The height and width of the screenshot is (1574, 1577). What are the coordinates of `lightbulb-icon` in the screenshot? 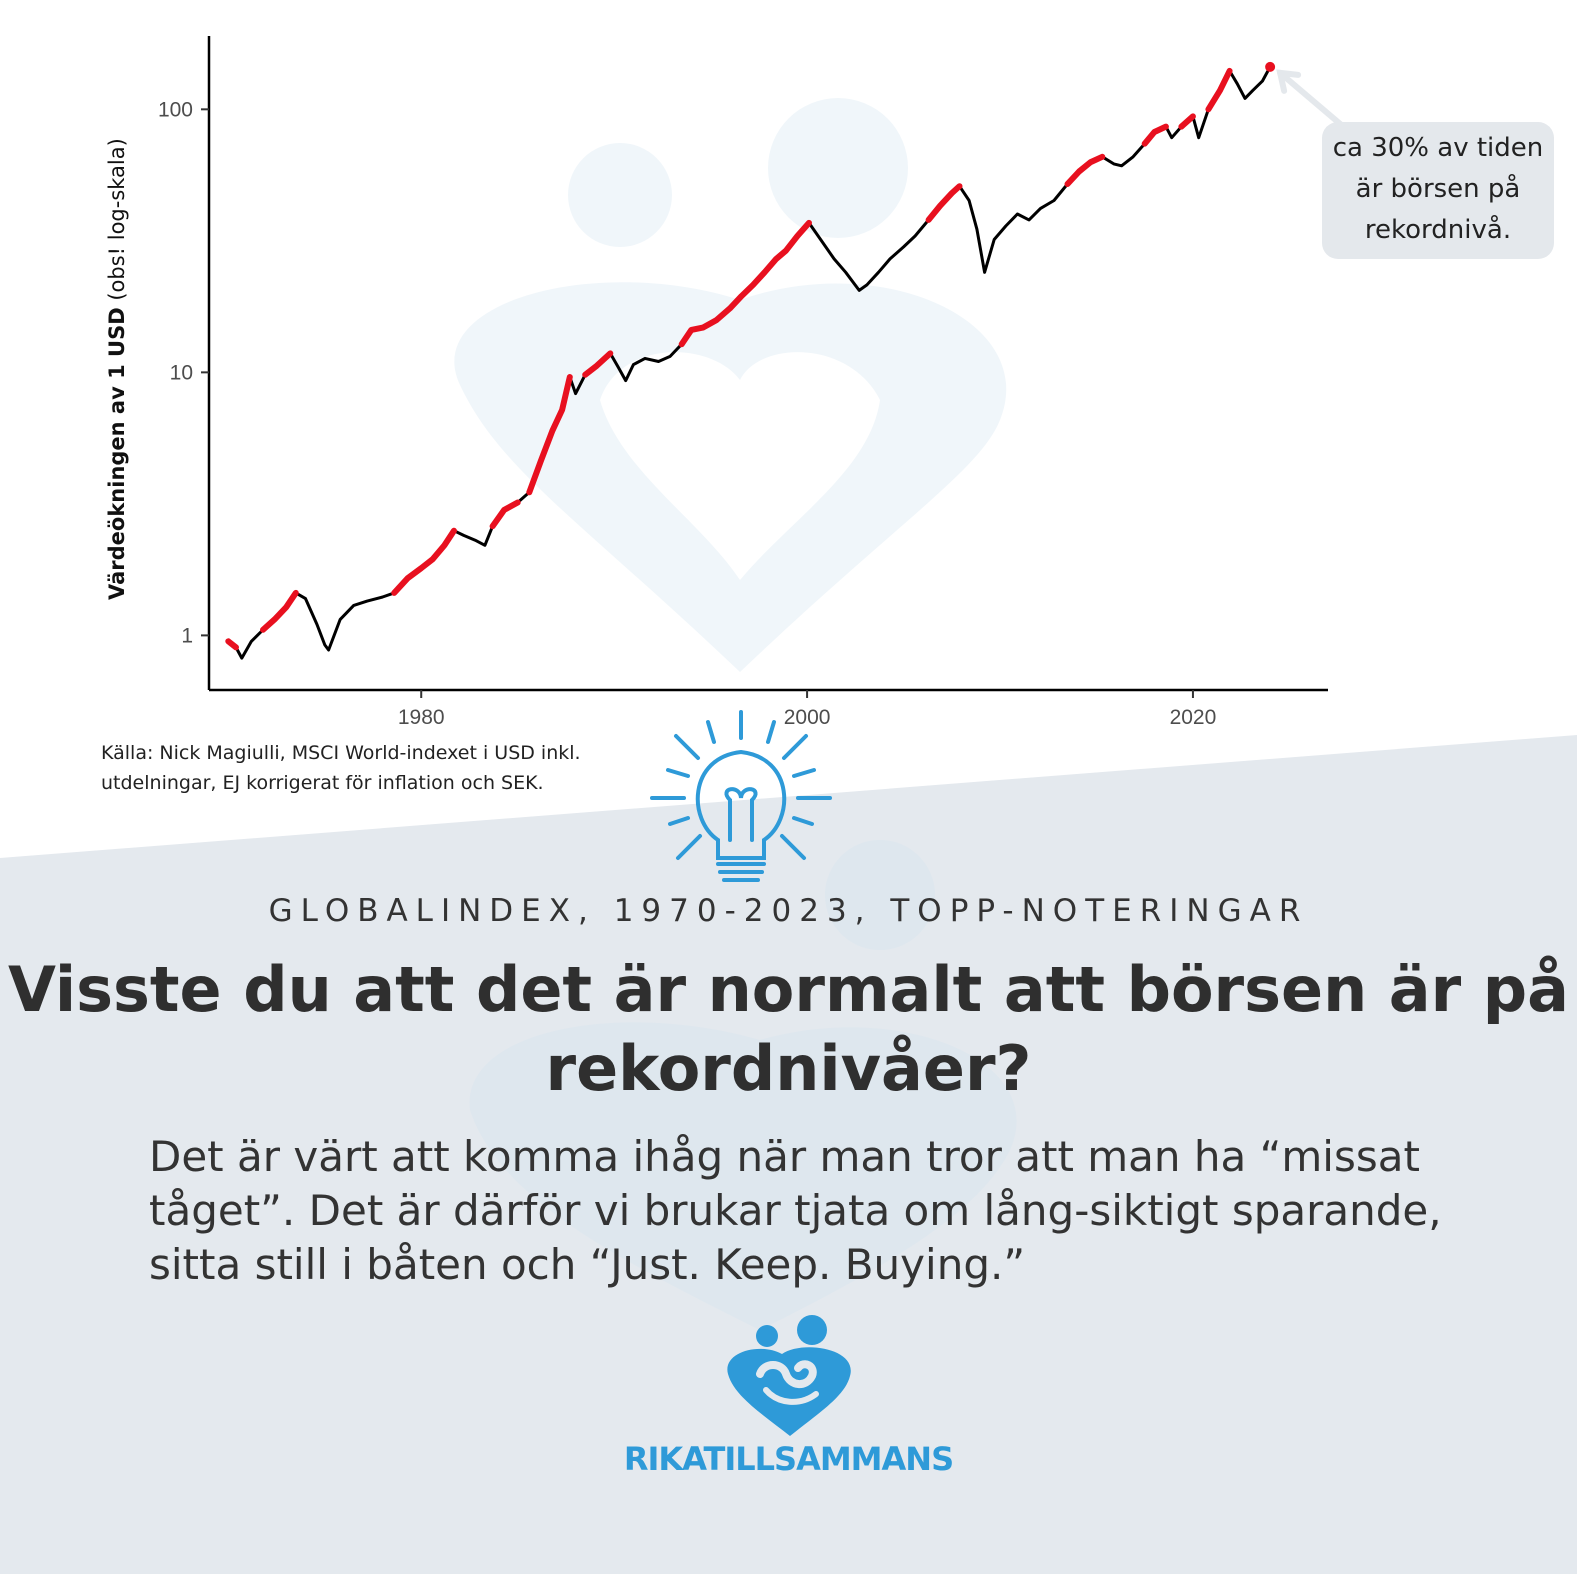 It's located at (741, 796).